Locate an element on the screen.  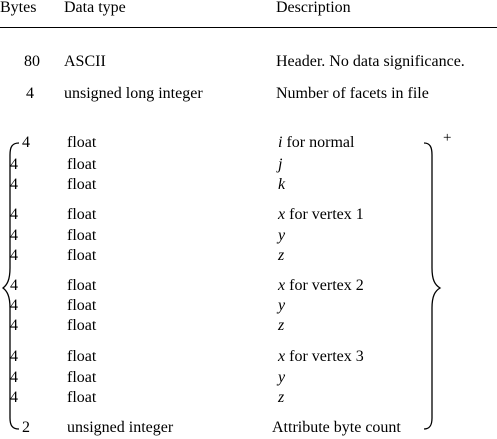
description-text: for vertex 2 is located at coordinates (324, 285).